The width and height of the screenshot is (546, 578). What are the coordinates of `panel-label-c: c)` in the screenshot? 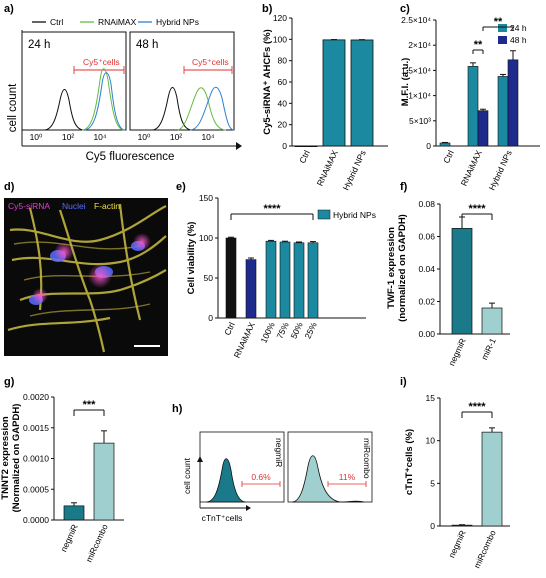 It's located at (405, 9).